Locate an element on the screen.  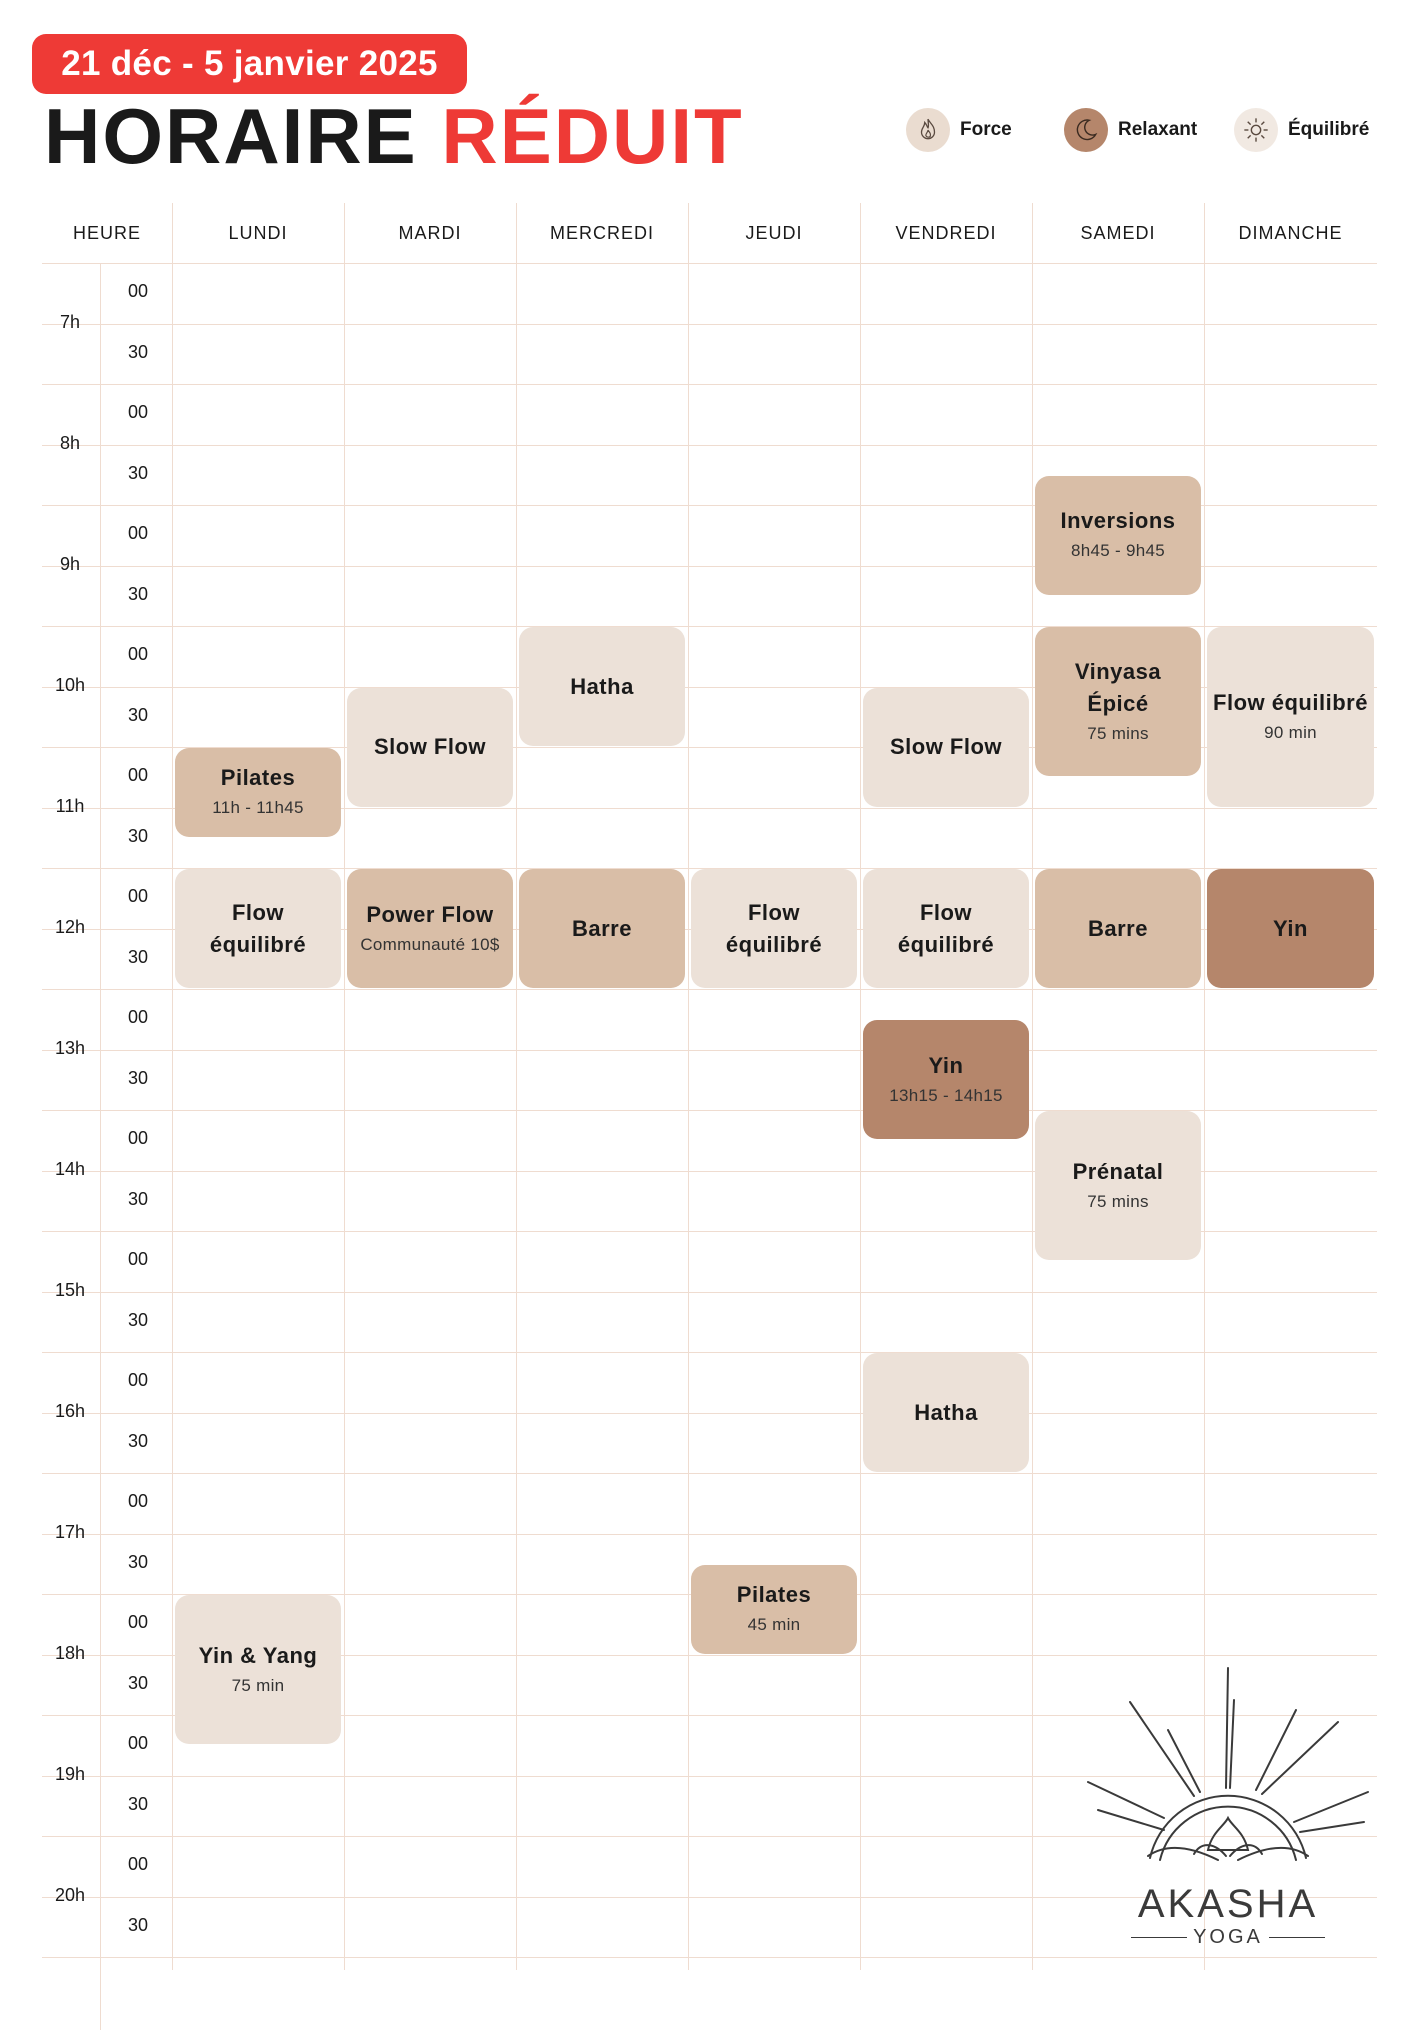
class-detail: 11h - 11h45 is located at coordinates (258, 808).